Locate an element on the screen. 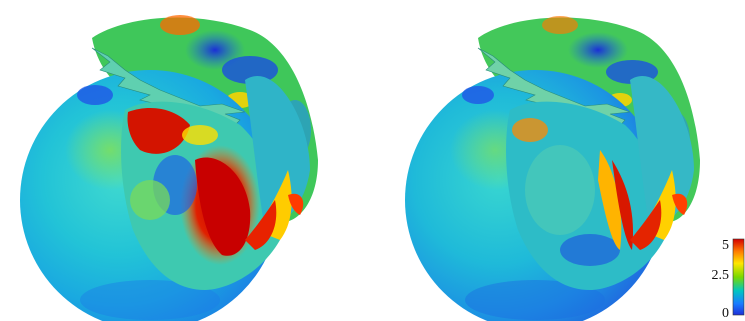 The image size is (745, 321). left-side-lobe is located at coordinates (277, 153).